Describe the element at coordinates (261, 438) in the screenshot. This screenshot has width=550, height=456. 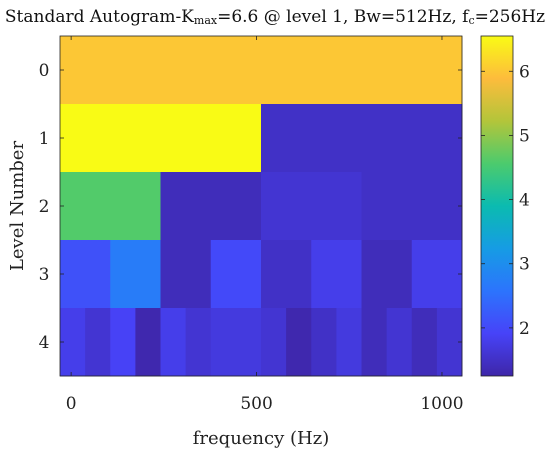
I see `x-axis-label: frequency (Hz)` at that location.